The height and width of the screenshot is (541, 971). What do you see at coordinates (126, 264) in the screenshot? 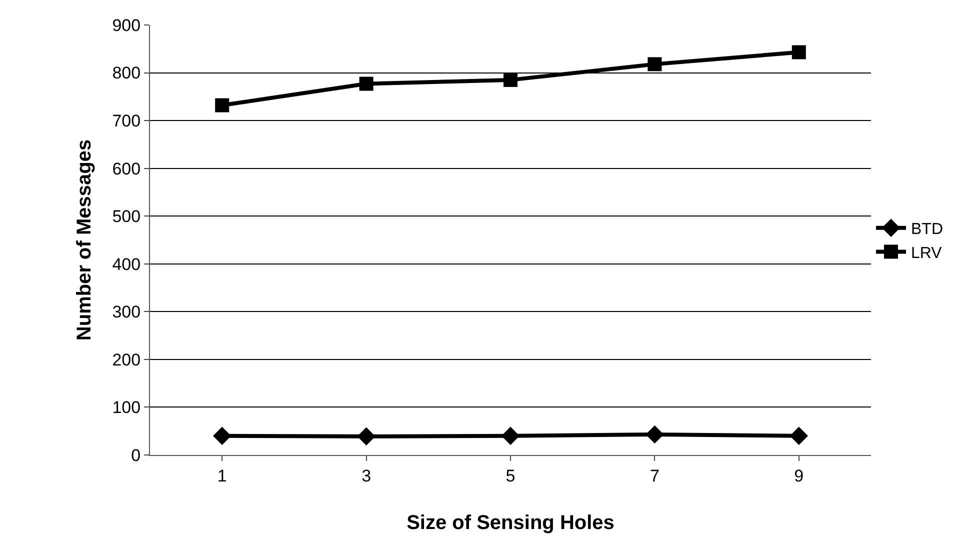
I see `y-tick-label: 400` at bounding box center [126, 264].